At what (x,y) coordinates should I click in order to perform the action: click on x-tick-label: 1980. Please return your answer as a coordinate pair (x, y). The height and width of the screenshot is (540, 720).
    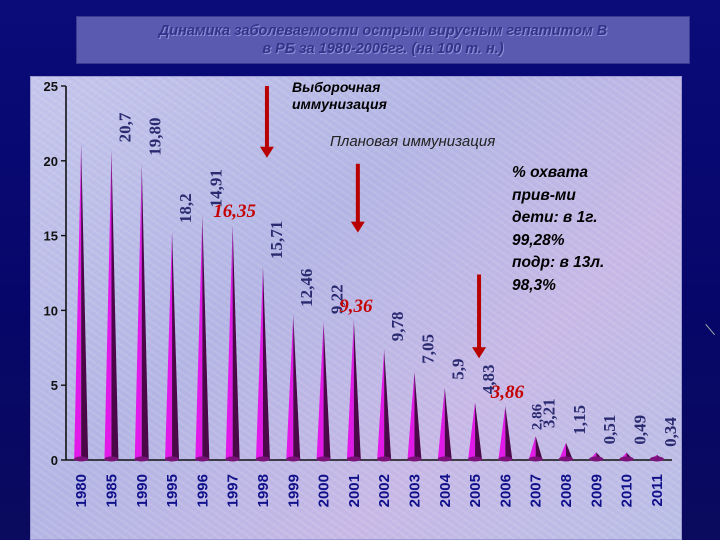
    Looking at the image, I should click on (81, 490).